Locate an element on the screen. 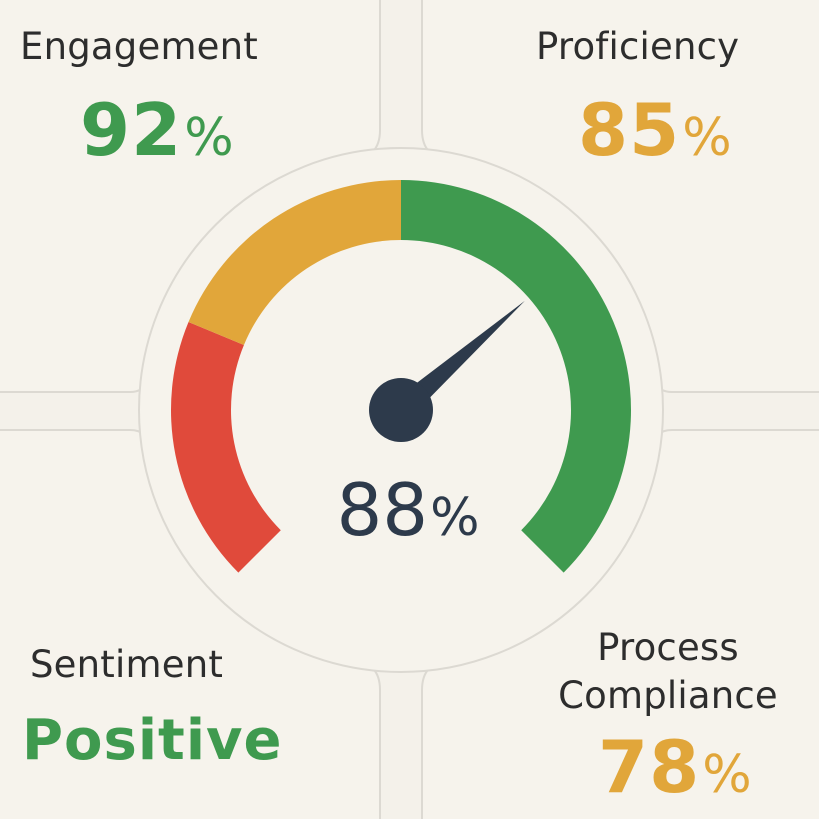 This screenshot has height=819, width=819. gauge-band-red is located at coordinates (225, 447).